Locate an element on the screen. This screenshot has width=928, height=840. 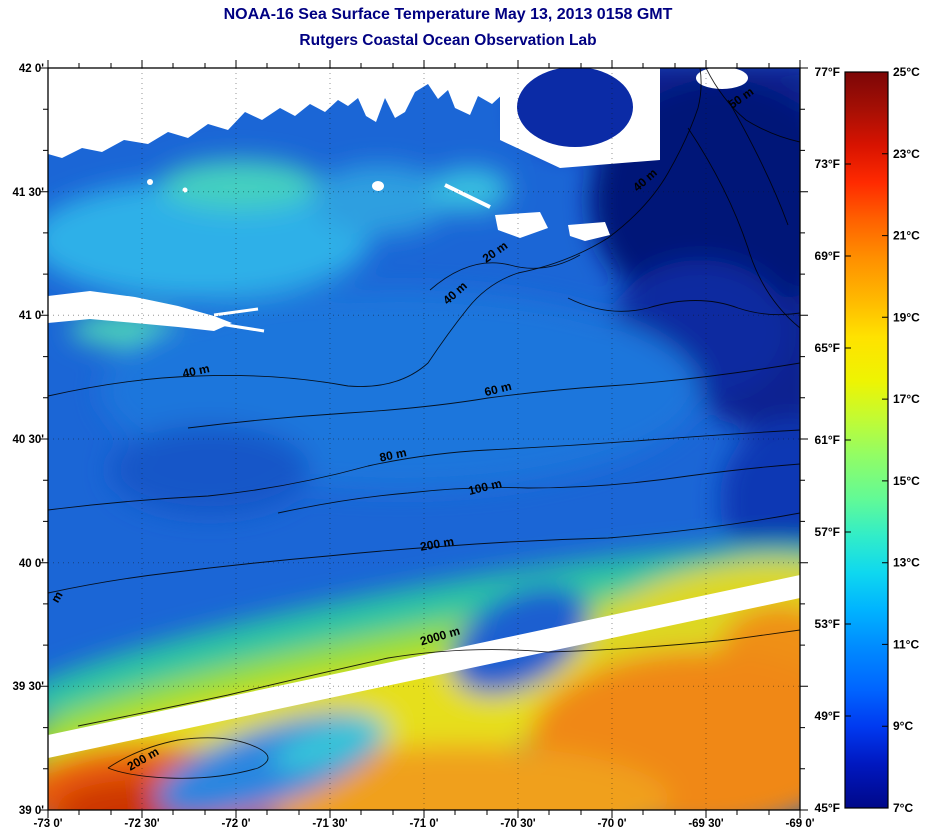
y-tick-label: 40 0' is located at coordinates (31, 564).